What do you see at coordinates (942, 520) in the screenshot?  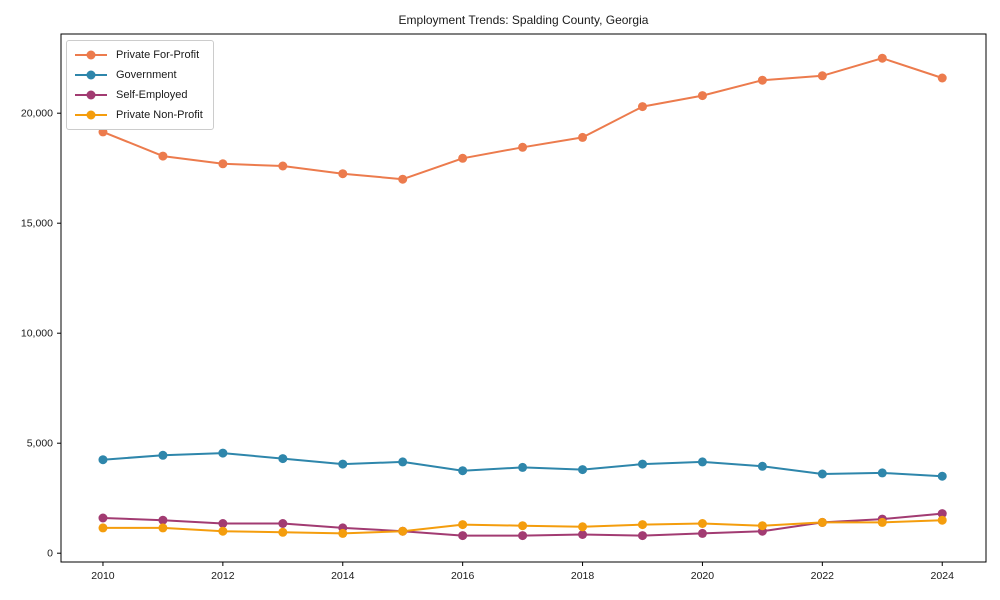 I see `data-point-private-non-profit-2024` at bounding box center [942, 520].